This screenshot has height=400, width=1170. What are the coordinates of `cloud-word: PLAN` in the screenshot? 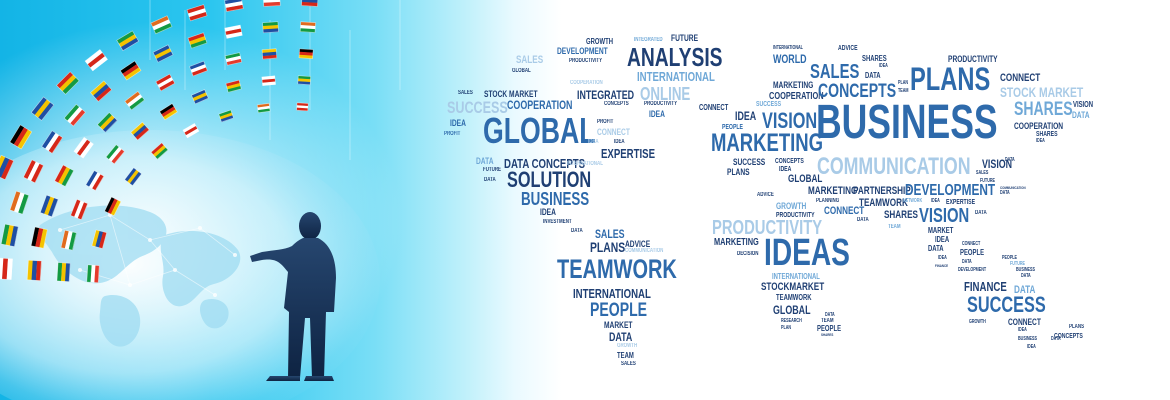 It's located at (786, 328).